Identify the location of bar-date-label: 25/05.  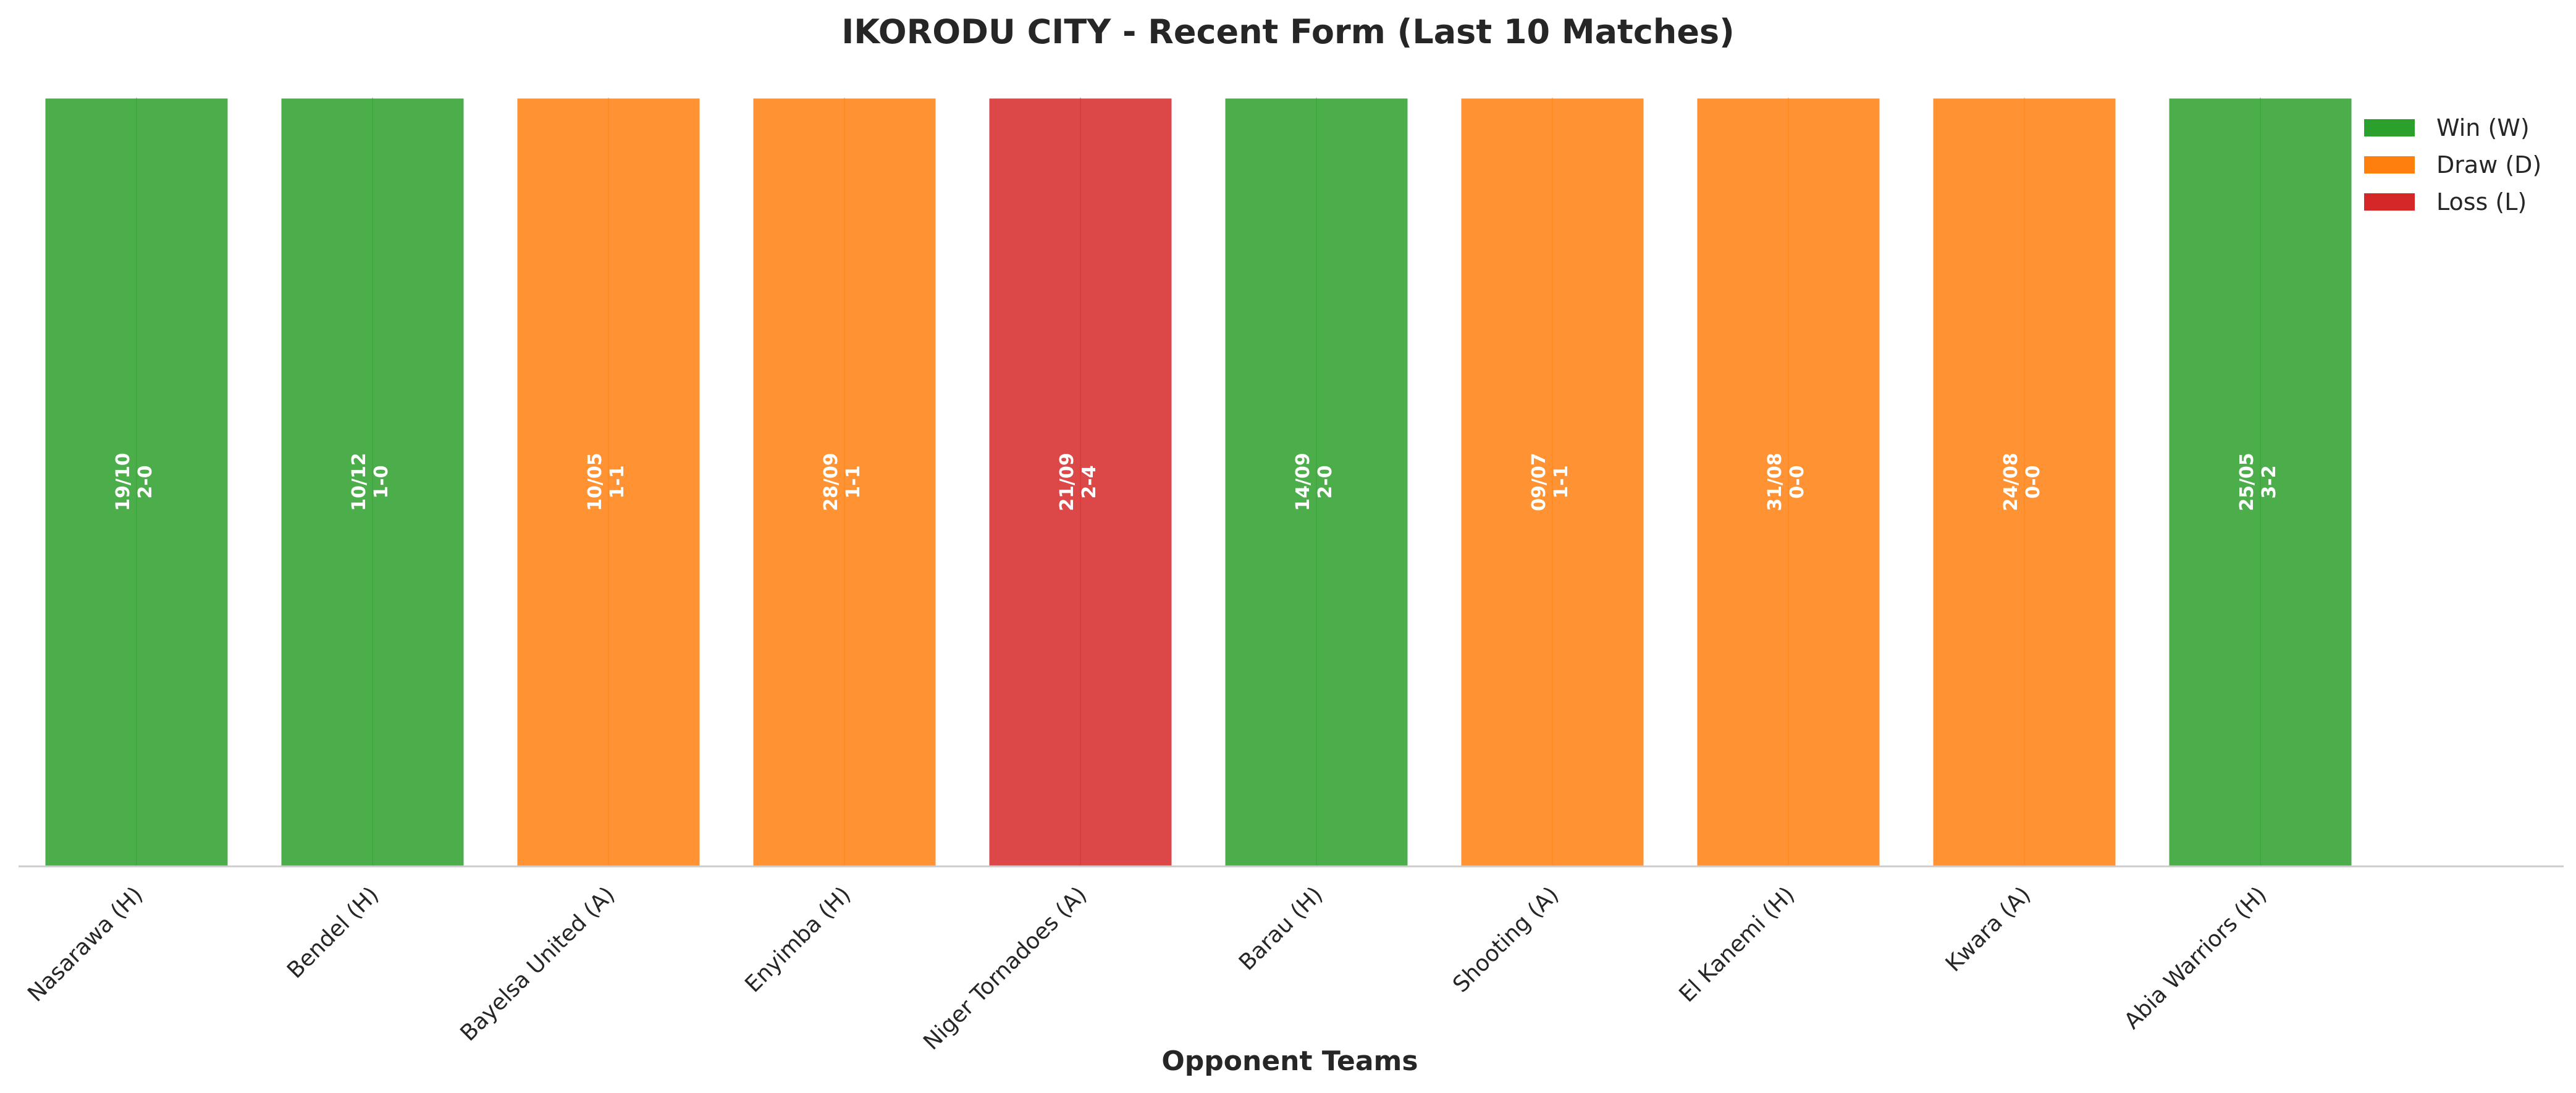
(2247, 482).